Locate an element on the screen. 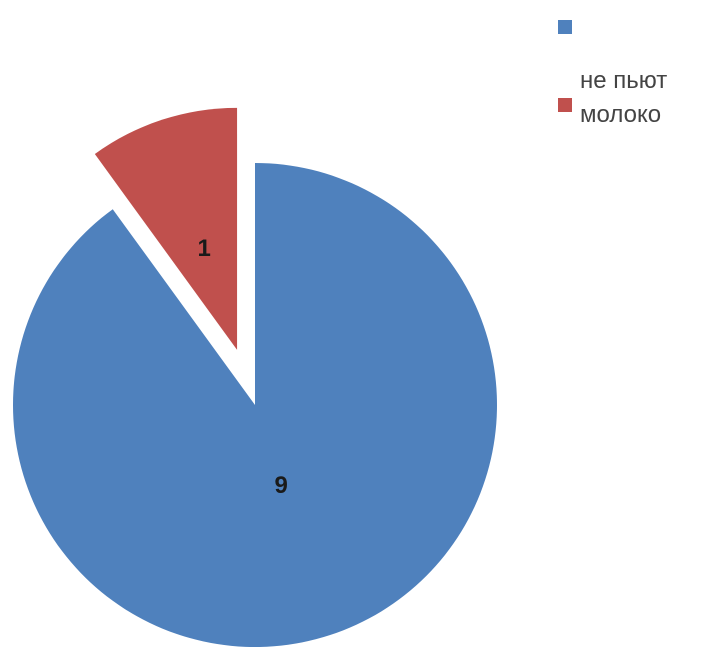 Image resolution: width=716 pixels, height=648 pixels. legend-item-1: не пьют молоко is located at coordinates (633, 104).